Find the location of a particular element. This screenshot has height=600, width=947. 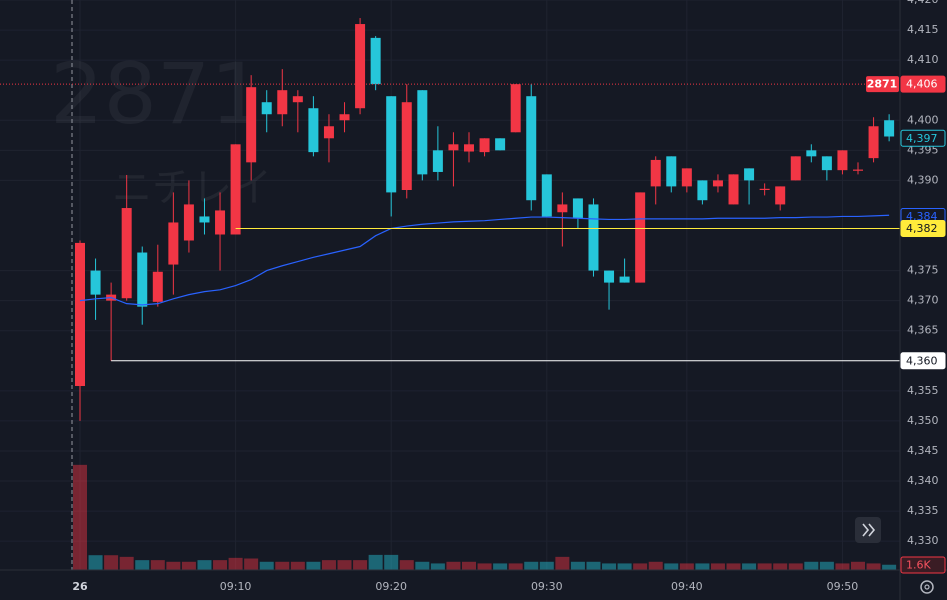

gear-icon is located at coordinates (927, 587).